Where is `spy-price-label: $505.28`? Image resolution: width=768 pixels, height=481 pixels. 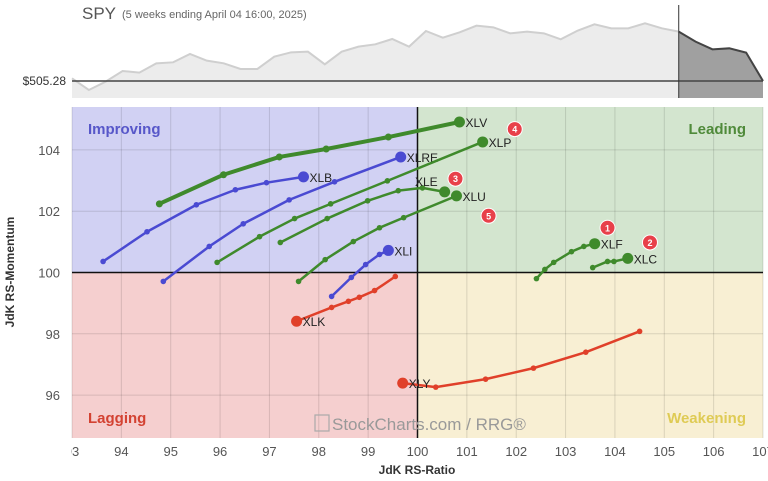
spy-price-label: $505.28 is located at coordinates (45, 81).